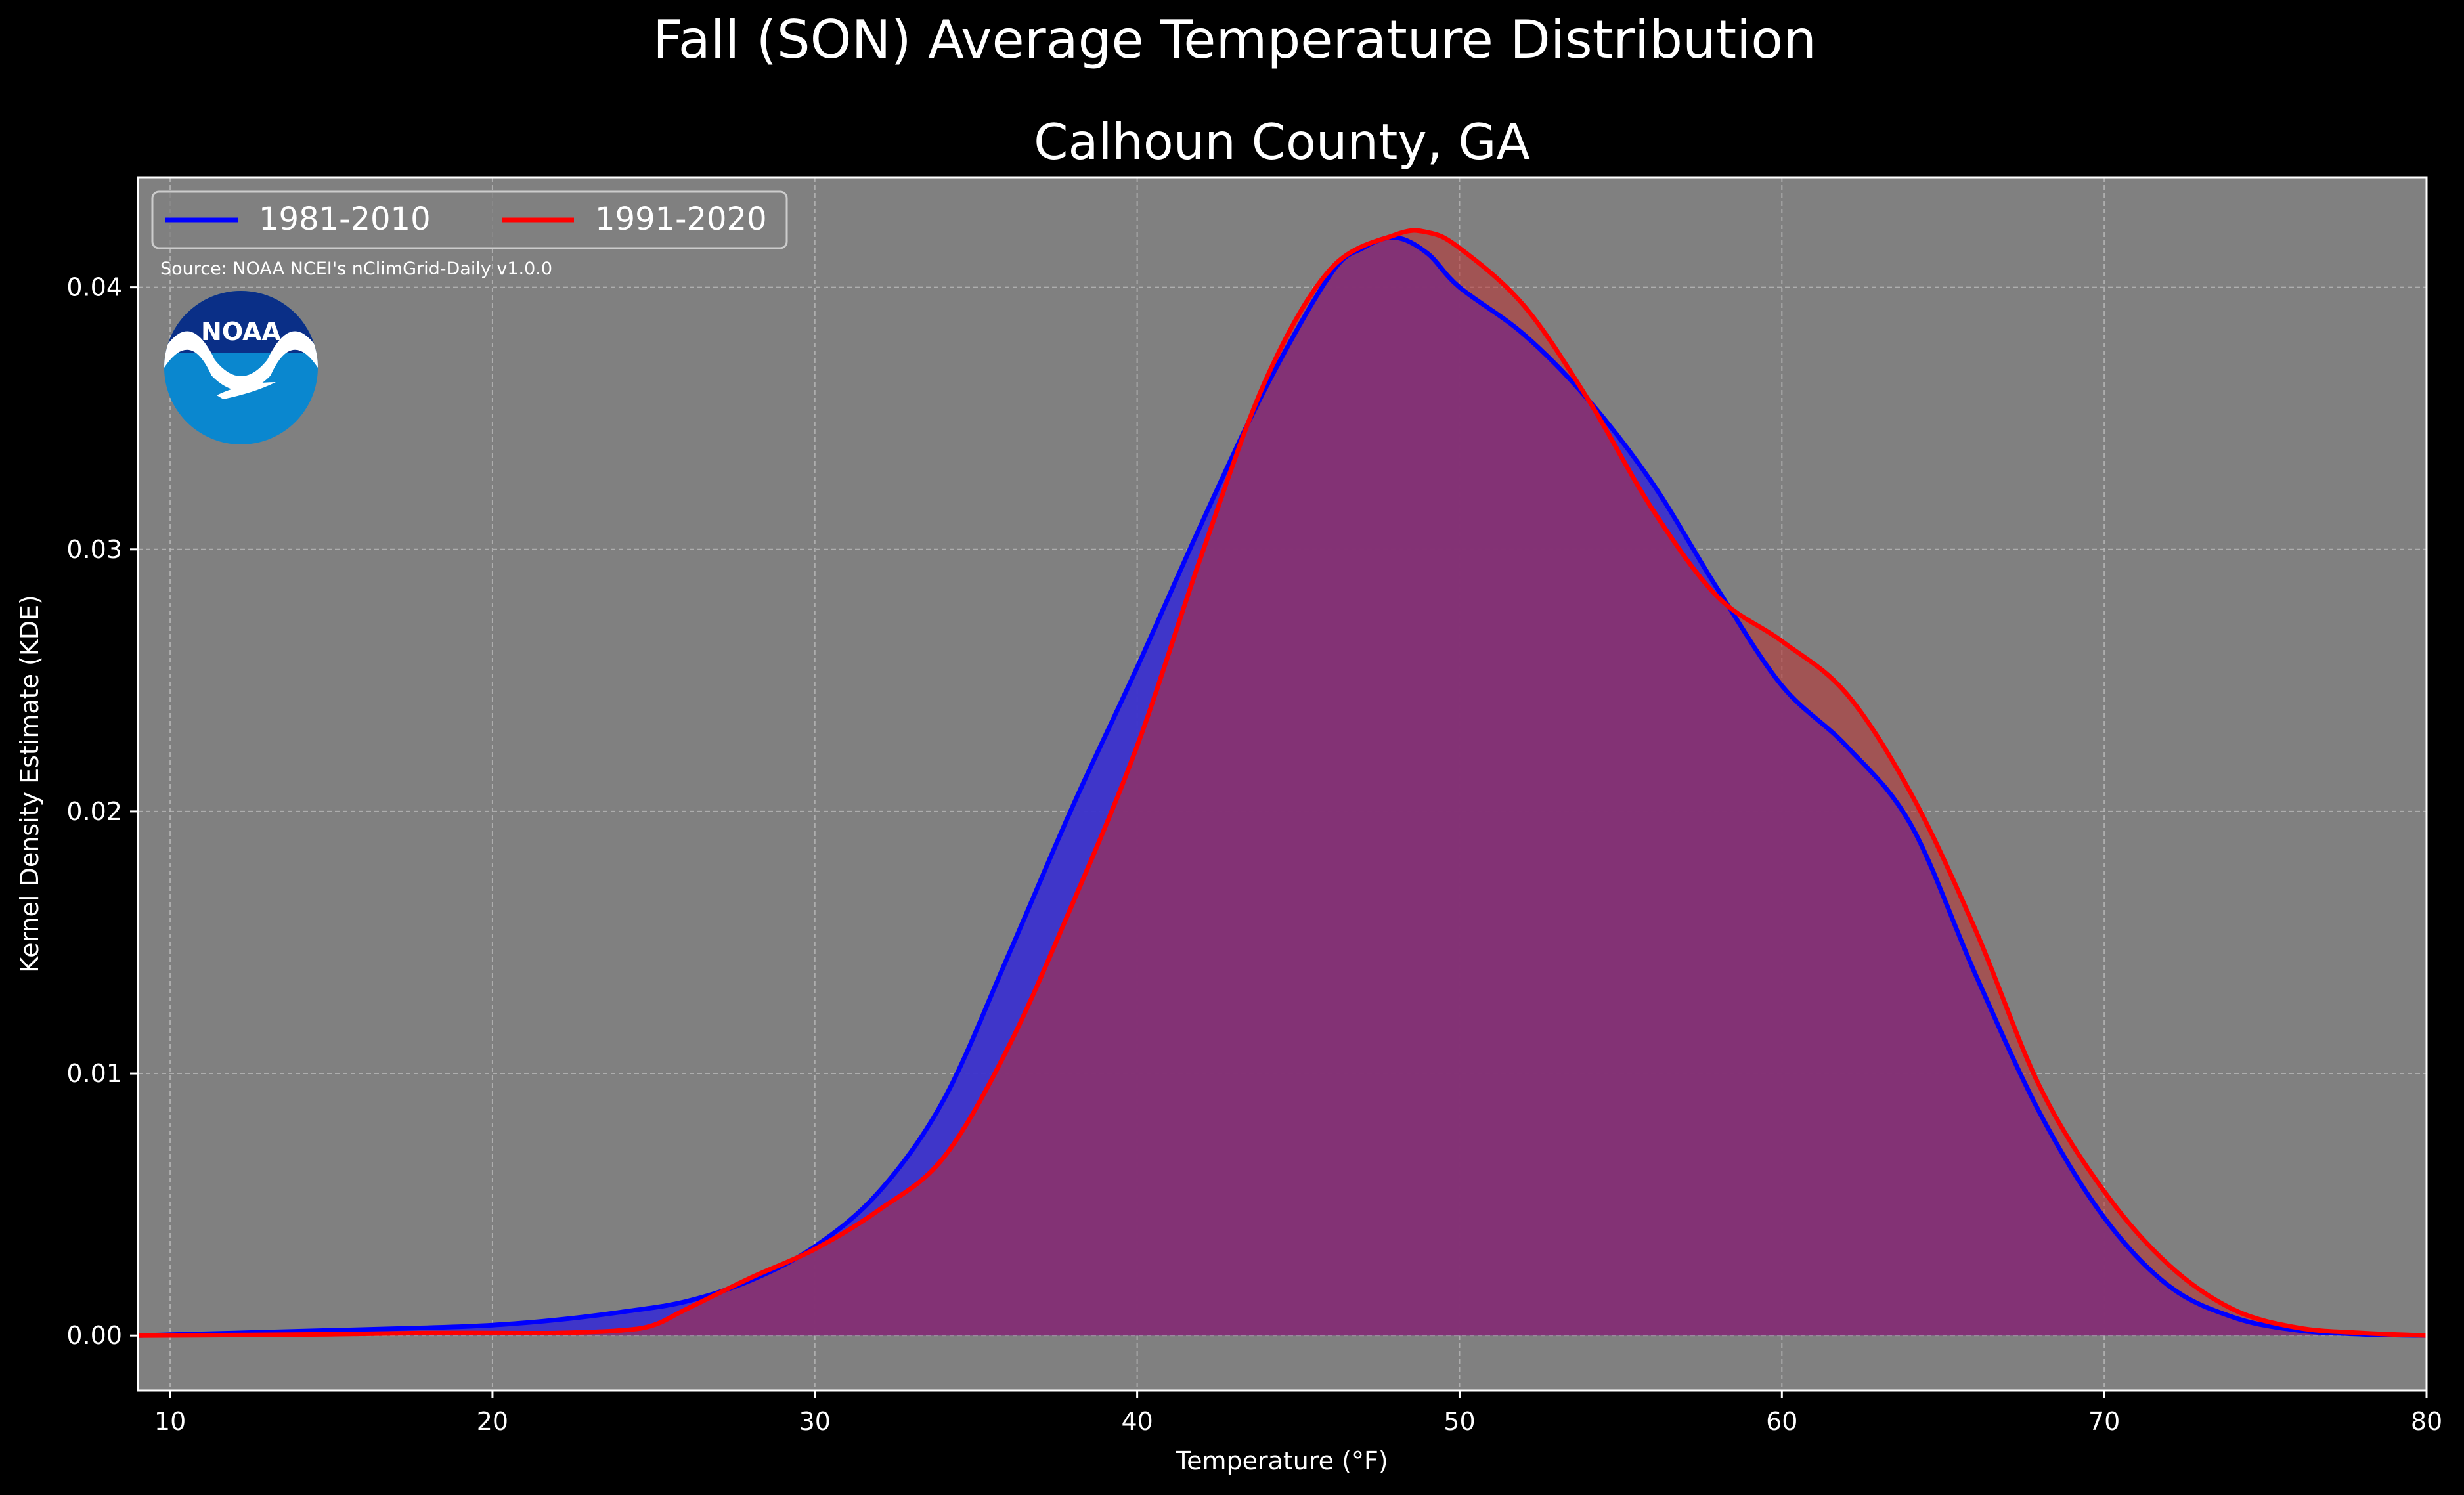 Image resolution: width=2464 pixels, height=1495 pixels. What do you see at coordinates (170, 1421) in the screenshot?
I see `x-tick-label: 10` at bounding box center [170, 1421].